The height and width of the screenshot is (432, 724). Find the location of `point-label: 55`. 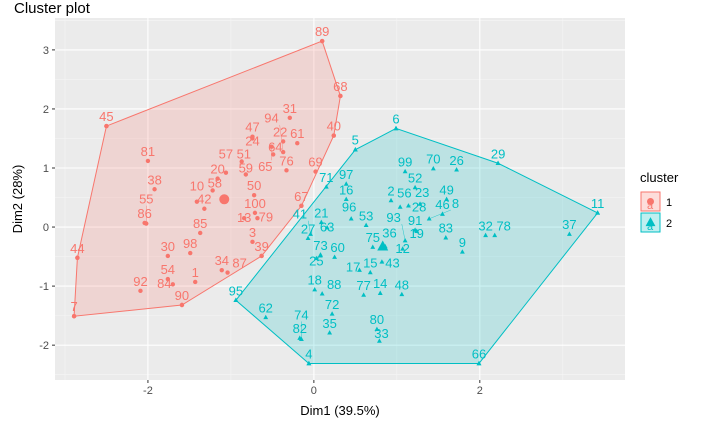

point-label: 55 is located at coordinates (146, 199).